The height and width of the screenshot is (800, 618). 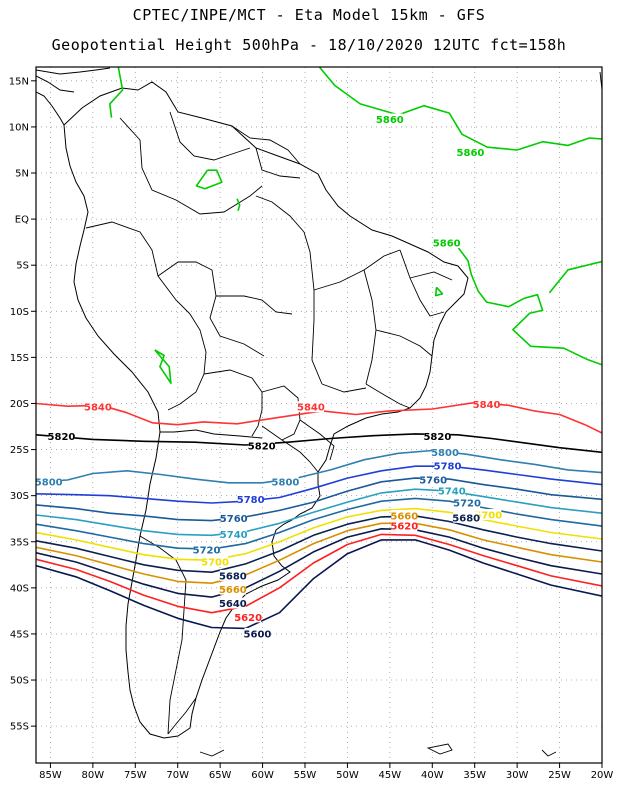 I want to click on lon-tick-label: 85W, so click(x=50, y=775).